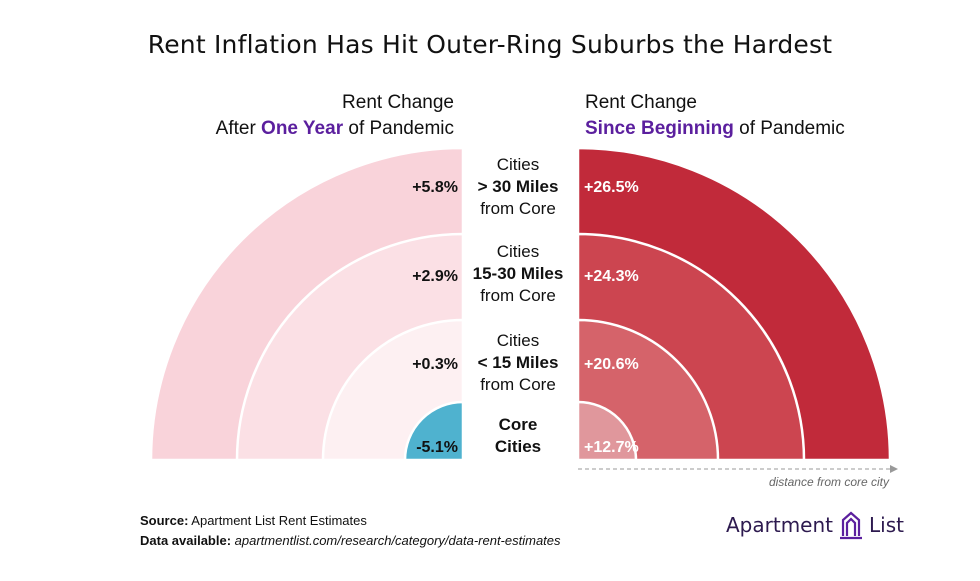 The height and width of the screenshot is (581, 980). What do you see at coordinates (434, 431) in the screenshot?
I see `left-ring-core` at bounding box center [434, 431].